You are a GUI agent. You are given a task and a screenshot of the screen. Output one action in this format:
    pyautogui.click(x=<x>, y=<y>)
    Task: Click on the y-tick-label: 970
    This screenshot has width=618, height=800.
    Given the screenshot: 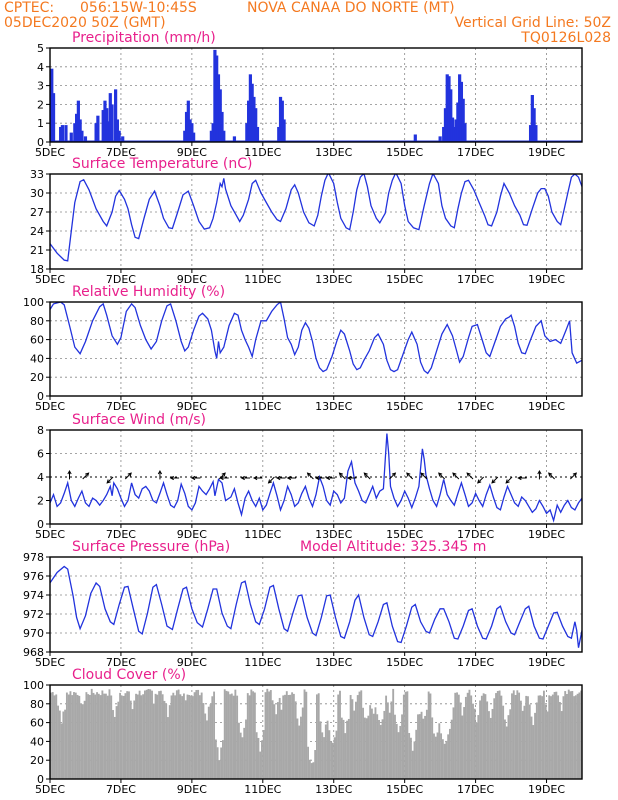 What is the action you would take?
    pyautogui.click(x=33, y=633)
    